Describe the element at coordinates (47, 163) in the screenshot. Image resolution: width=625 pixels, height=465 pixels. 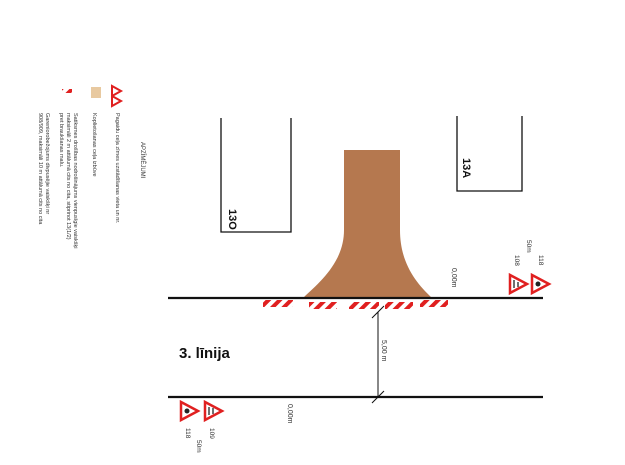
I see `legend-item-barrier-2-line-1: Gareniorobežojums divpusējie vaiskšķi nr` at that location.